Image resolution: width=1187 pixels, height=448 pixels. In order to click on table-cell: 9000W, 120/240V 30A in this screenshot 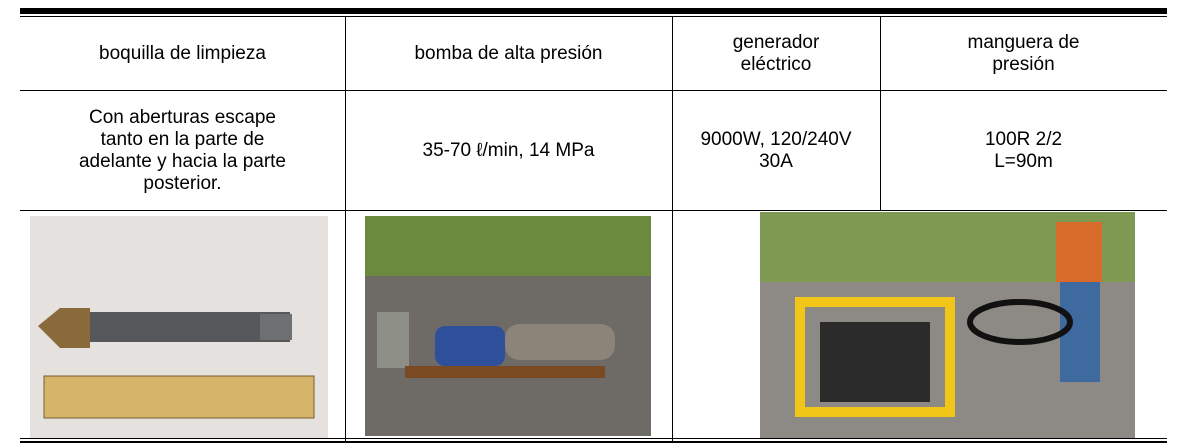, I will do `click(776, 150)`.